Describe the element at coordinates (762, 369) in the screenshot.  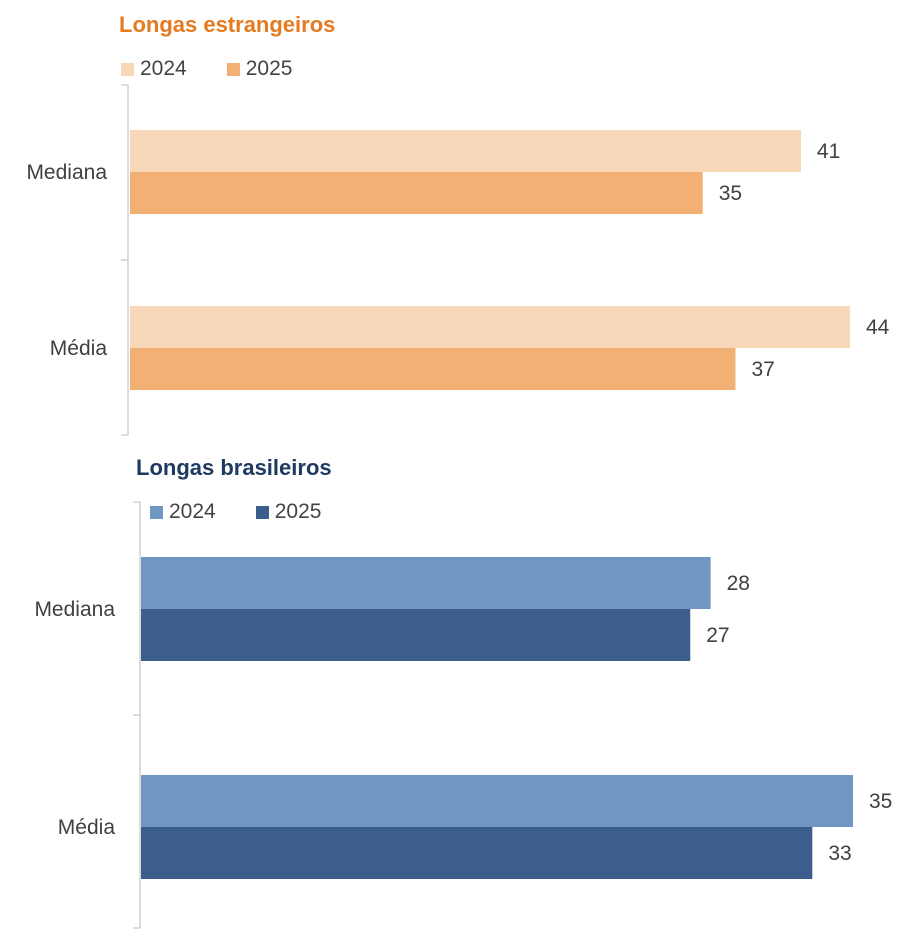
I see `data-label: 37` at that location.